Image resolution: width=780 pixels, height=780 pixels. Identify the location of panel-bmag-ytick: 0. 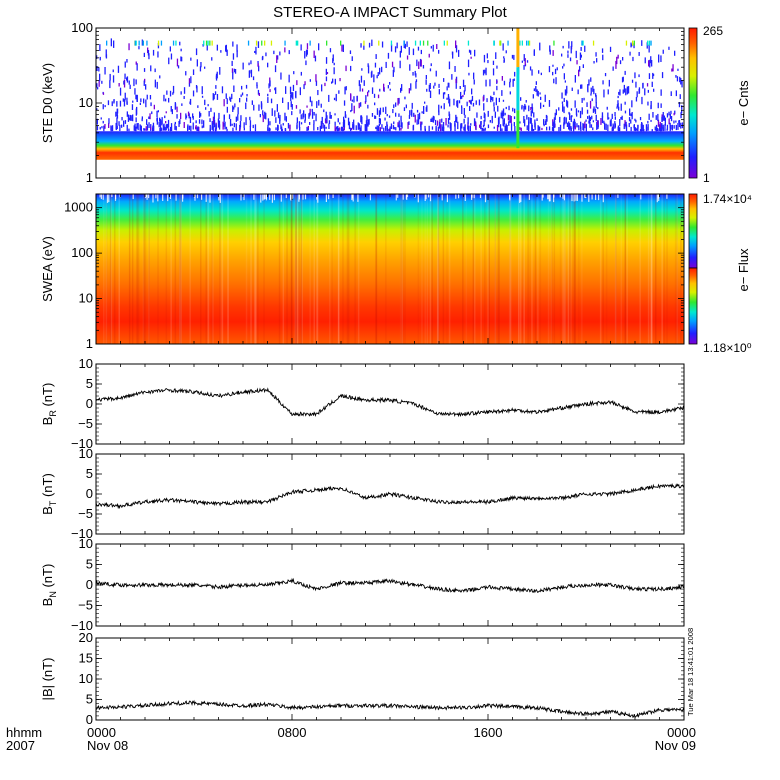
(89, 719).